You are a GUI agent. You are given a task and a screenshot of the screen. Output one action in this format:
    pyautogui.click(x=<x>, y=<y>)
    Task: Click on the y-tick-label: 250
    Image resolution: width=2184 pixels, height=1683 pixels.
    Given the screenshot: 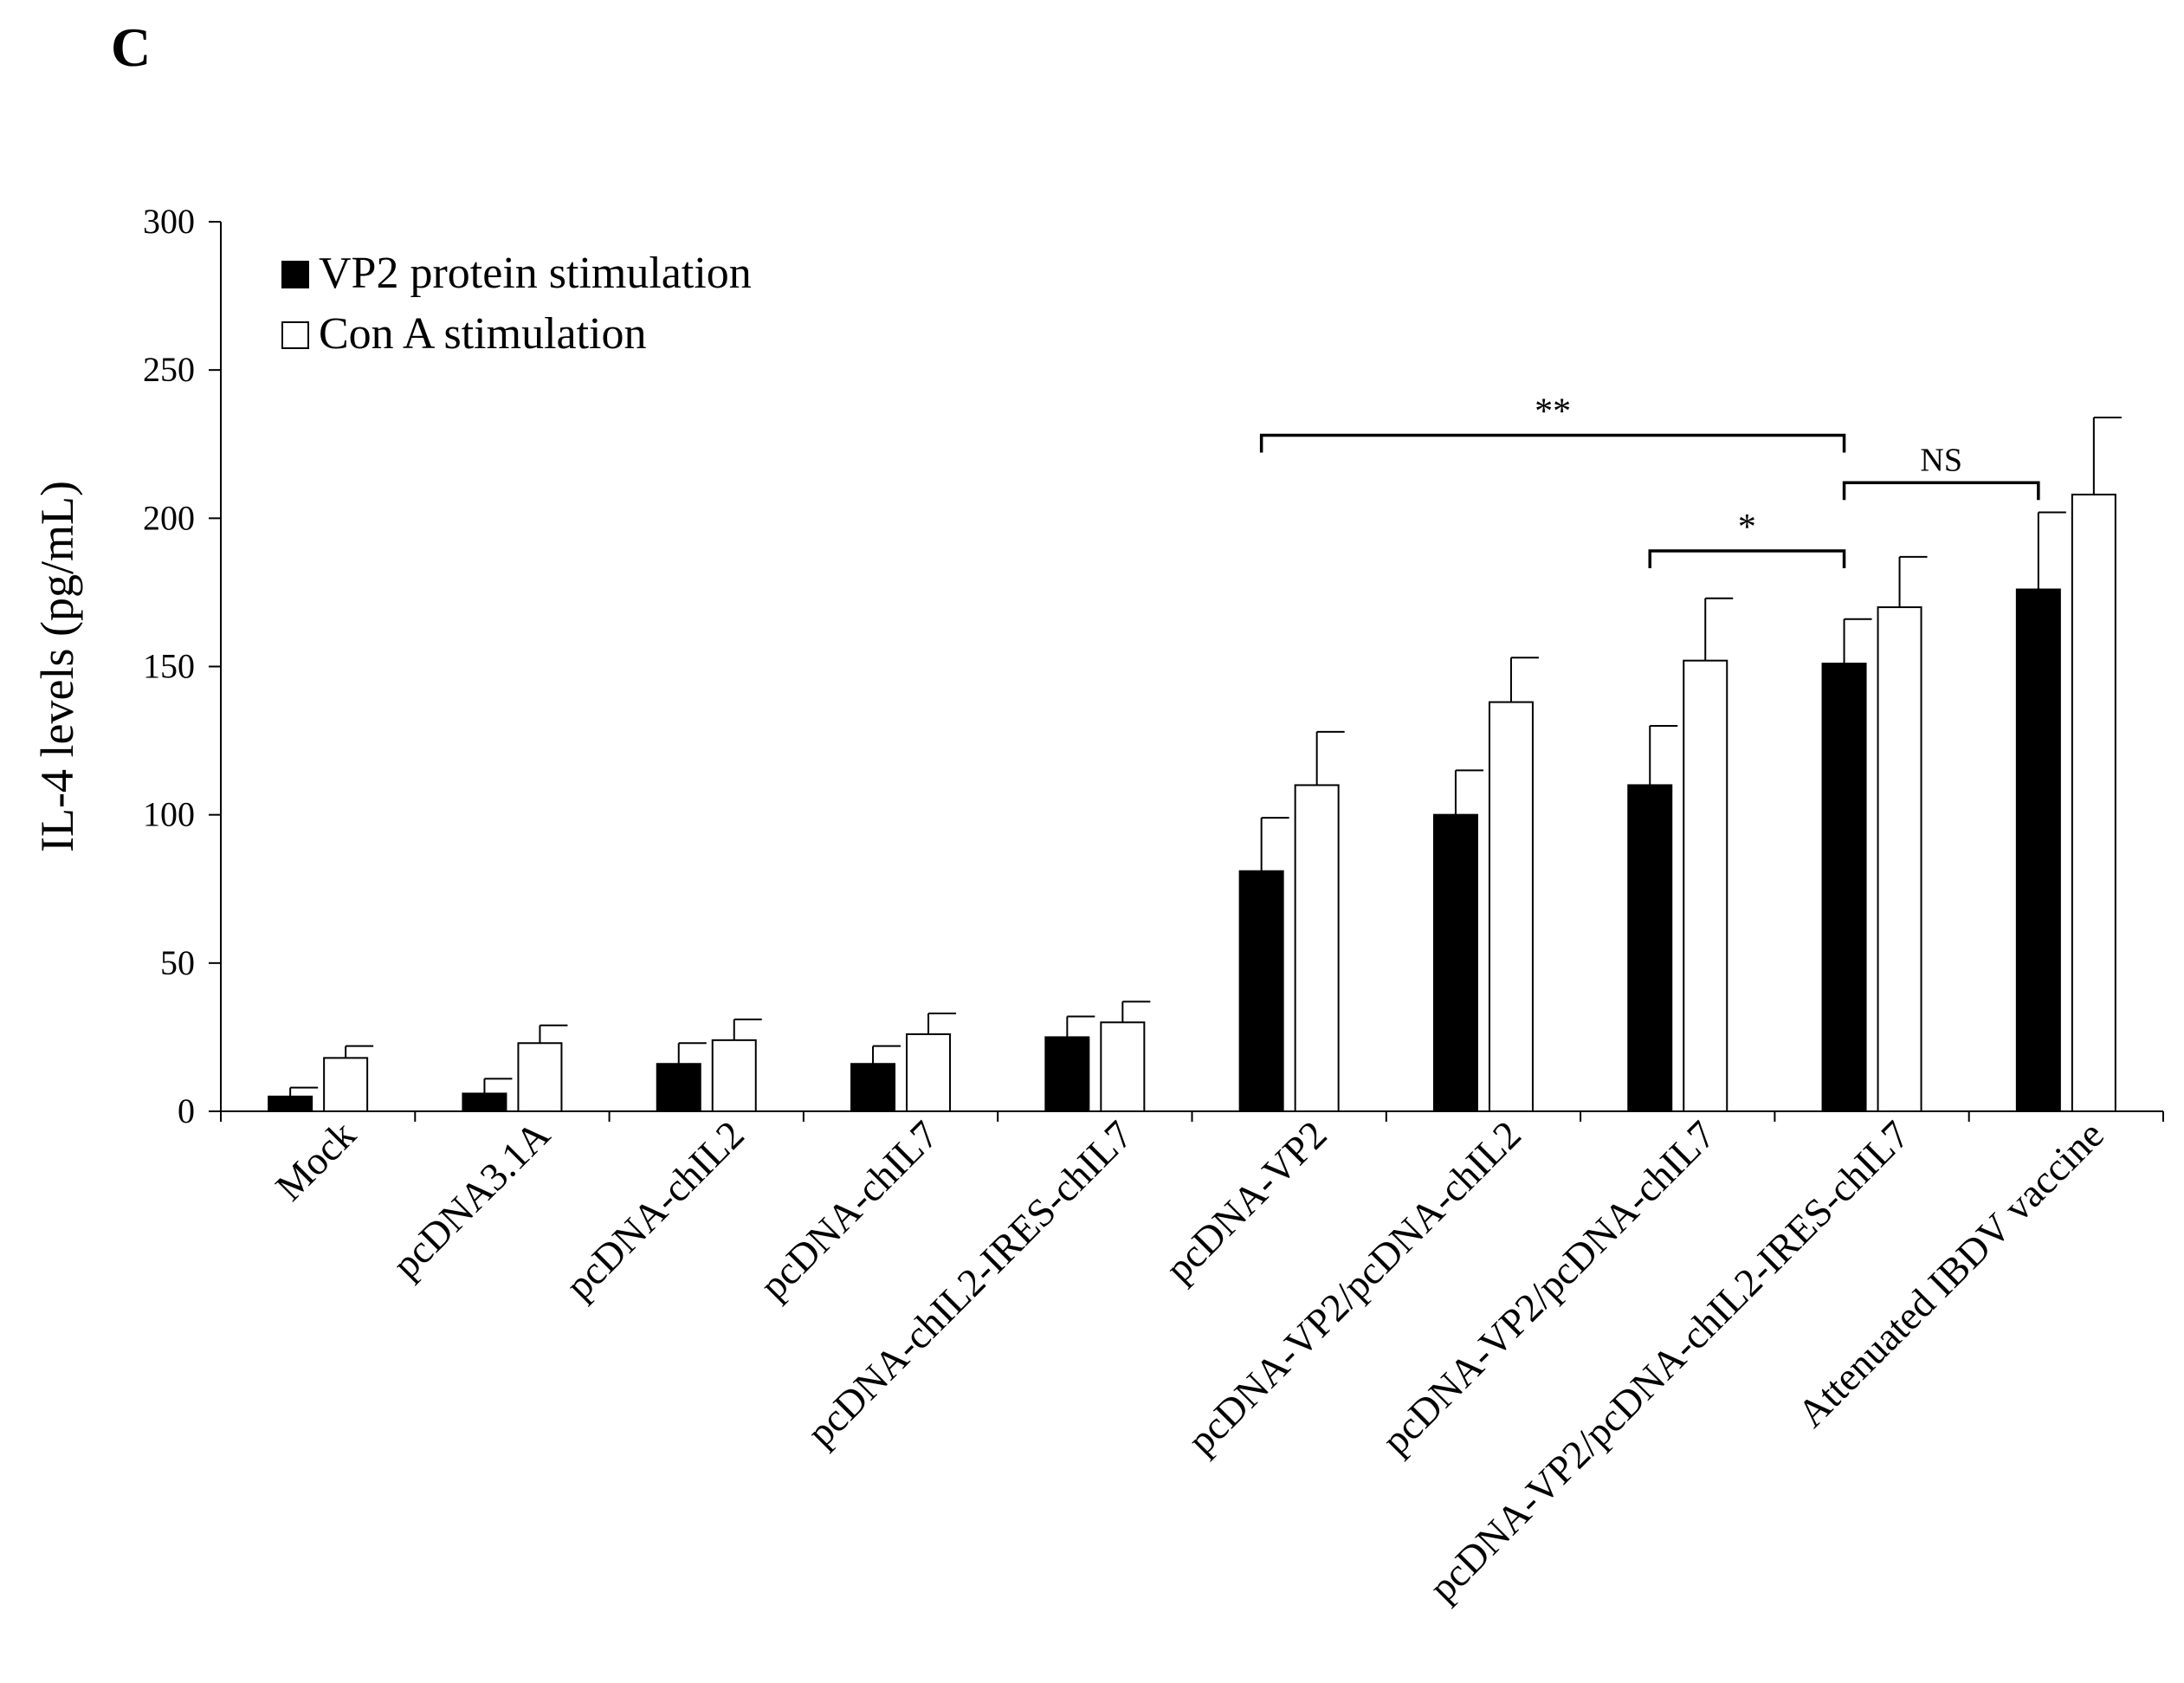 What is the action you would take?
    pyautogui.click(x=169, y=369)
    